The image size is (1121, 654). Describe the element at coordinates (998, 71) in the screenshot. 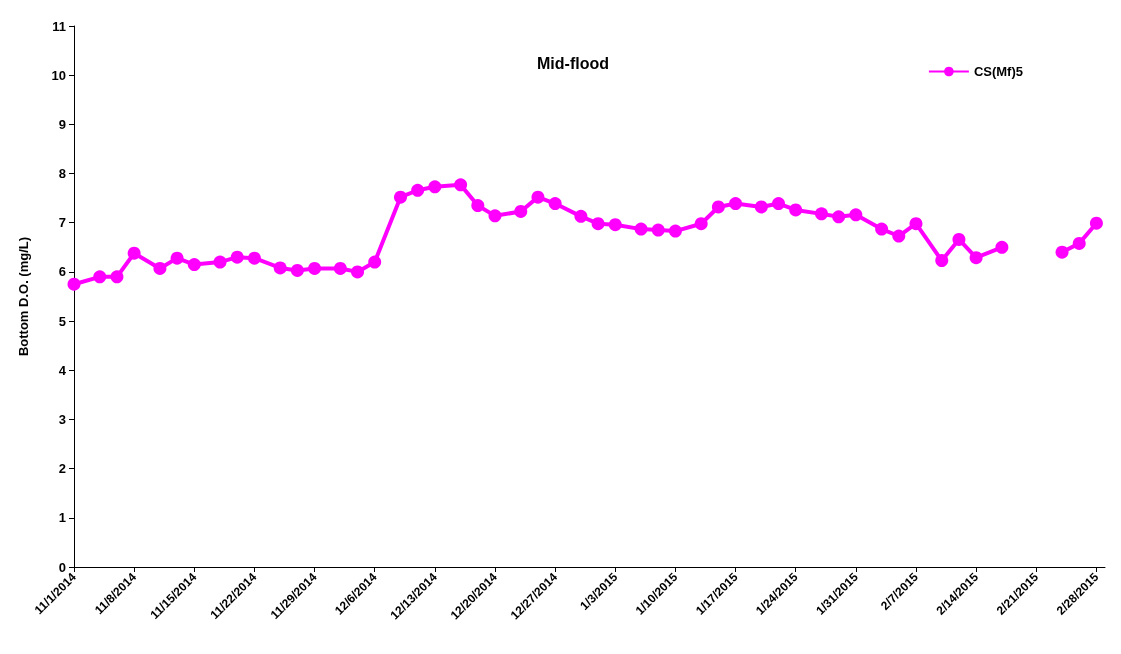

I see `legend-label: CS(Mf)5` at that location.